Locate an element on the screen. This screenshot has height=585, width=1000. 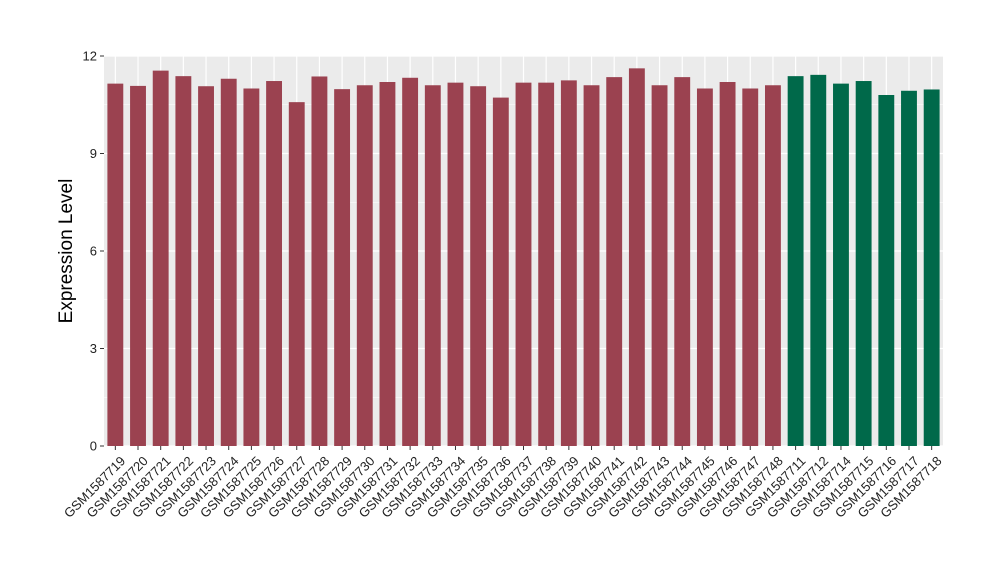
bar-GSM1587723 is located at coordinates (206, 266).